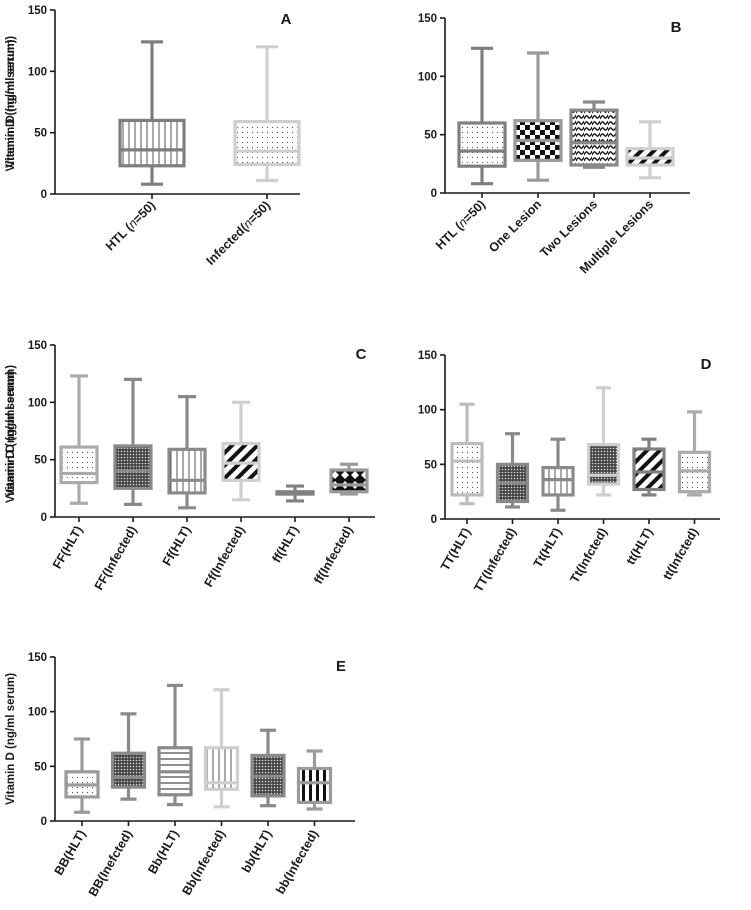 This screenshot has height=910, width=751. I want to click on x-tick-label: bb(Infected), so click(297, 862).